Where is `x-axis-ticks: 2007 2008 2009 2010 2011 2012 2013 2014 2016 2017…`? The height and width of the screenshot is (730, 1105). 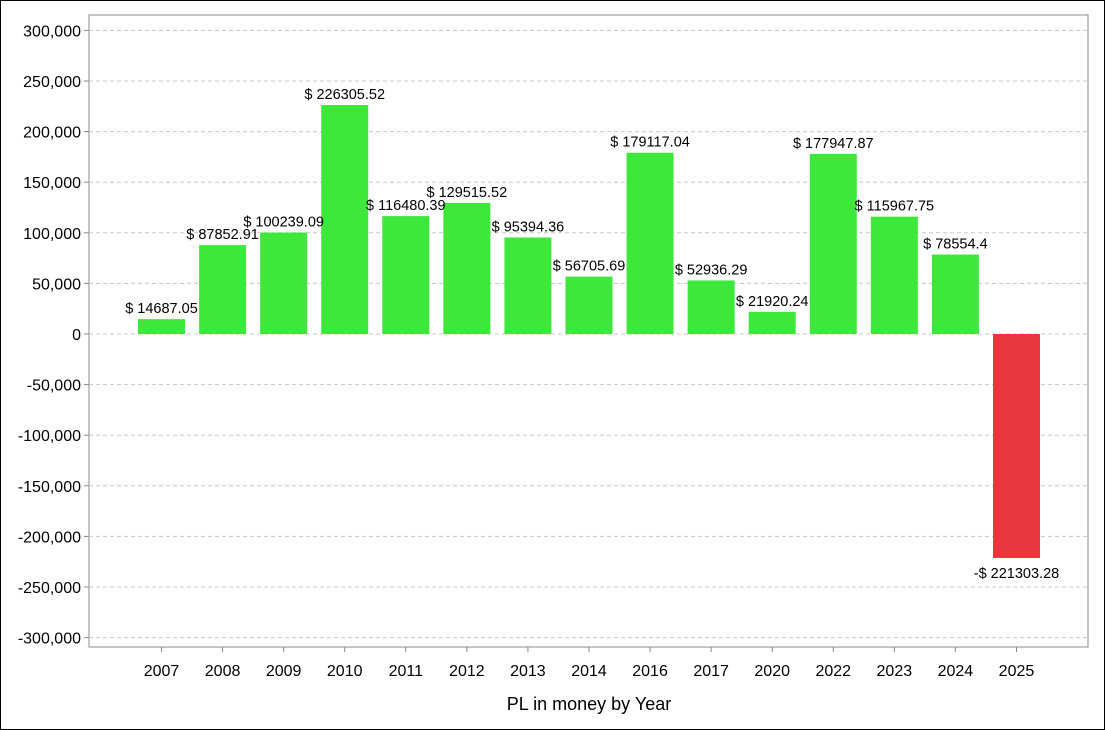 x-axis-ticks: 2007 2008 2009 2010 2011 2012 2013 2014 2016 2017… is located at coordinates (589, 663).